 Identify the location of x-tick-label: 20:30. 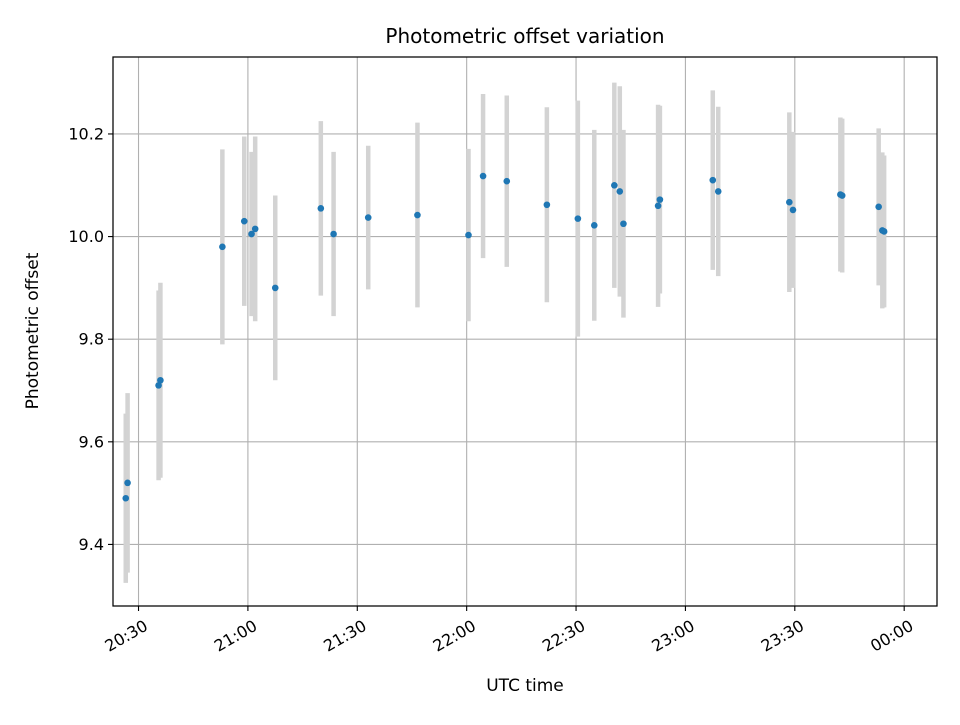
(125, 636).